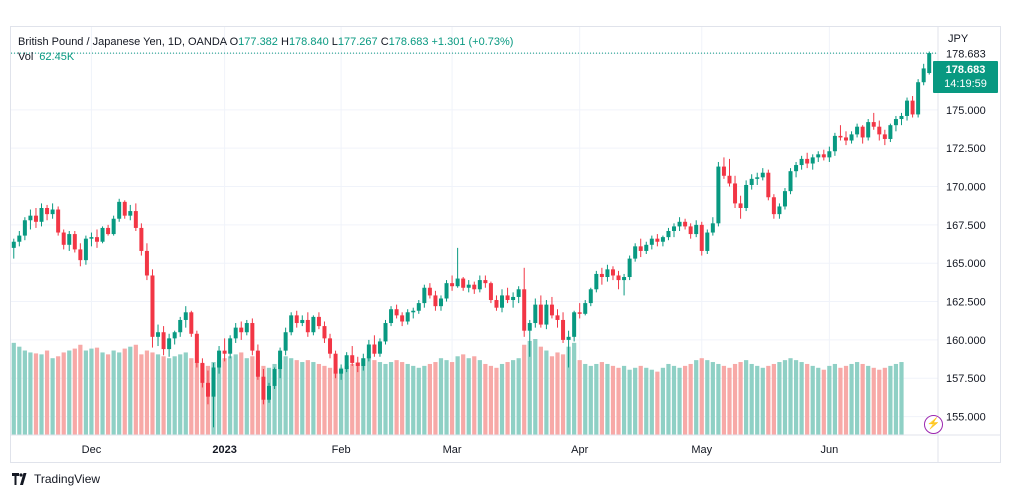 The width and height of the screenshot is (1012, 498). Describe the element at coordinates (966, 226) in the screenshot. I see `y-tick-label: 167.500` at that location.